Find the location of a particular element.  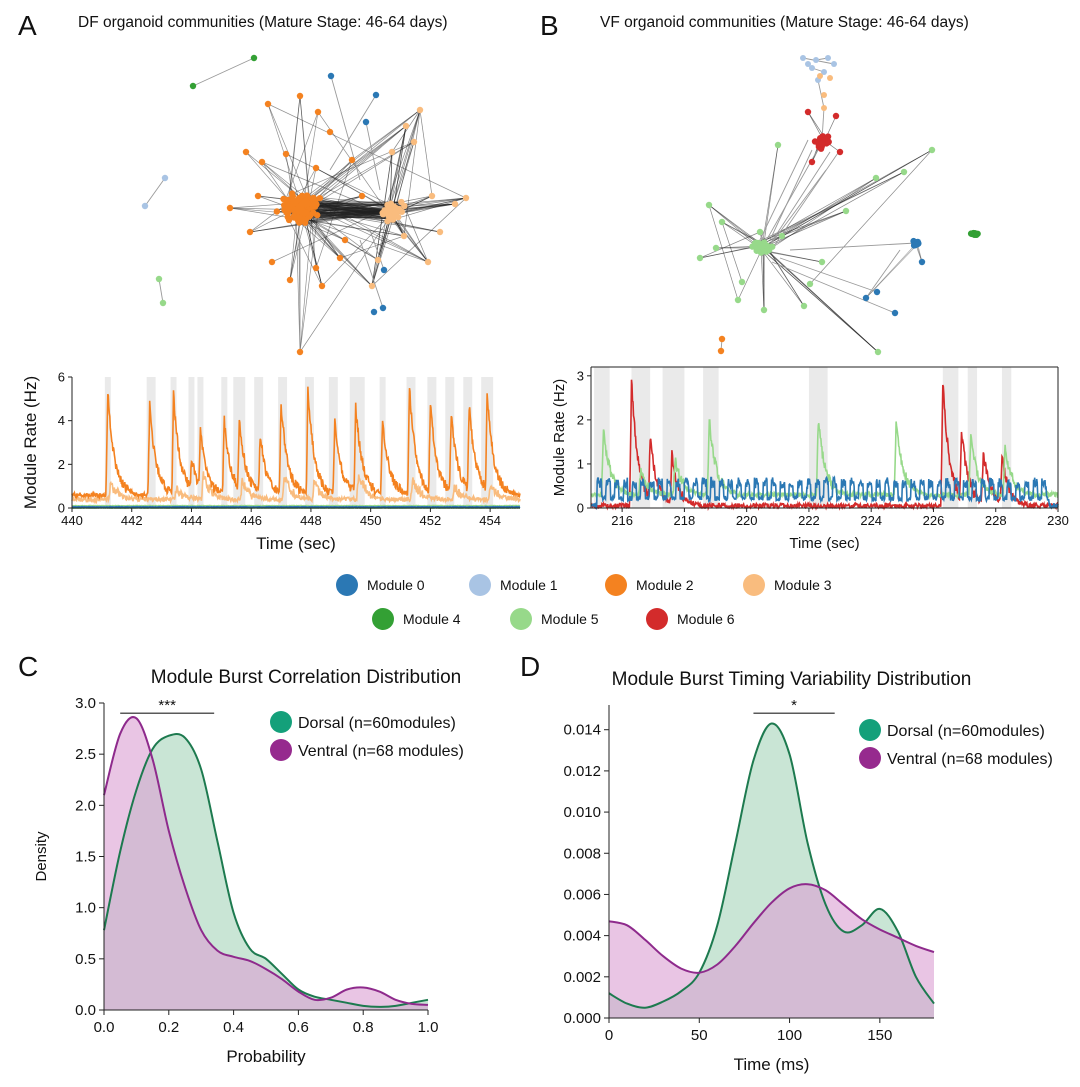

x-axis-label: Time (sec) is located at coordinates (296, 543).